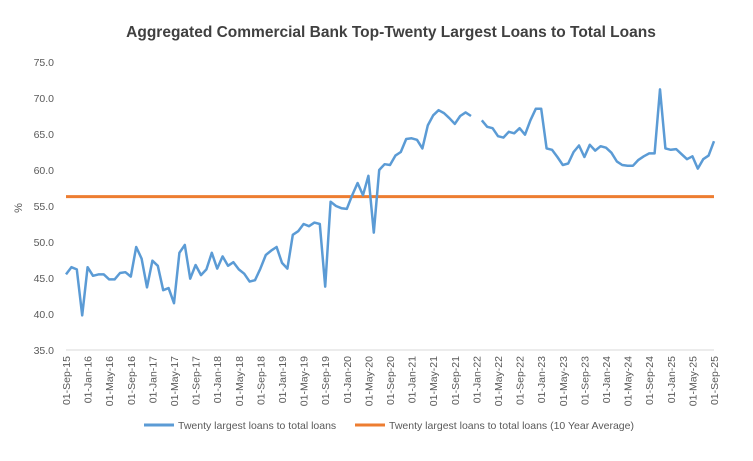  I want to click on y-tick-label: 35.0, so click(44, 351).